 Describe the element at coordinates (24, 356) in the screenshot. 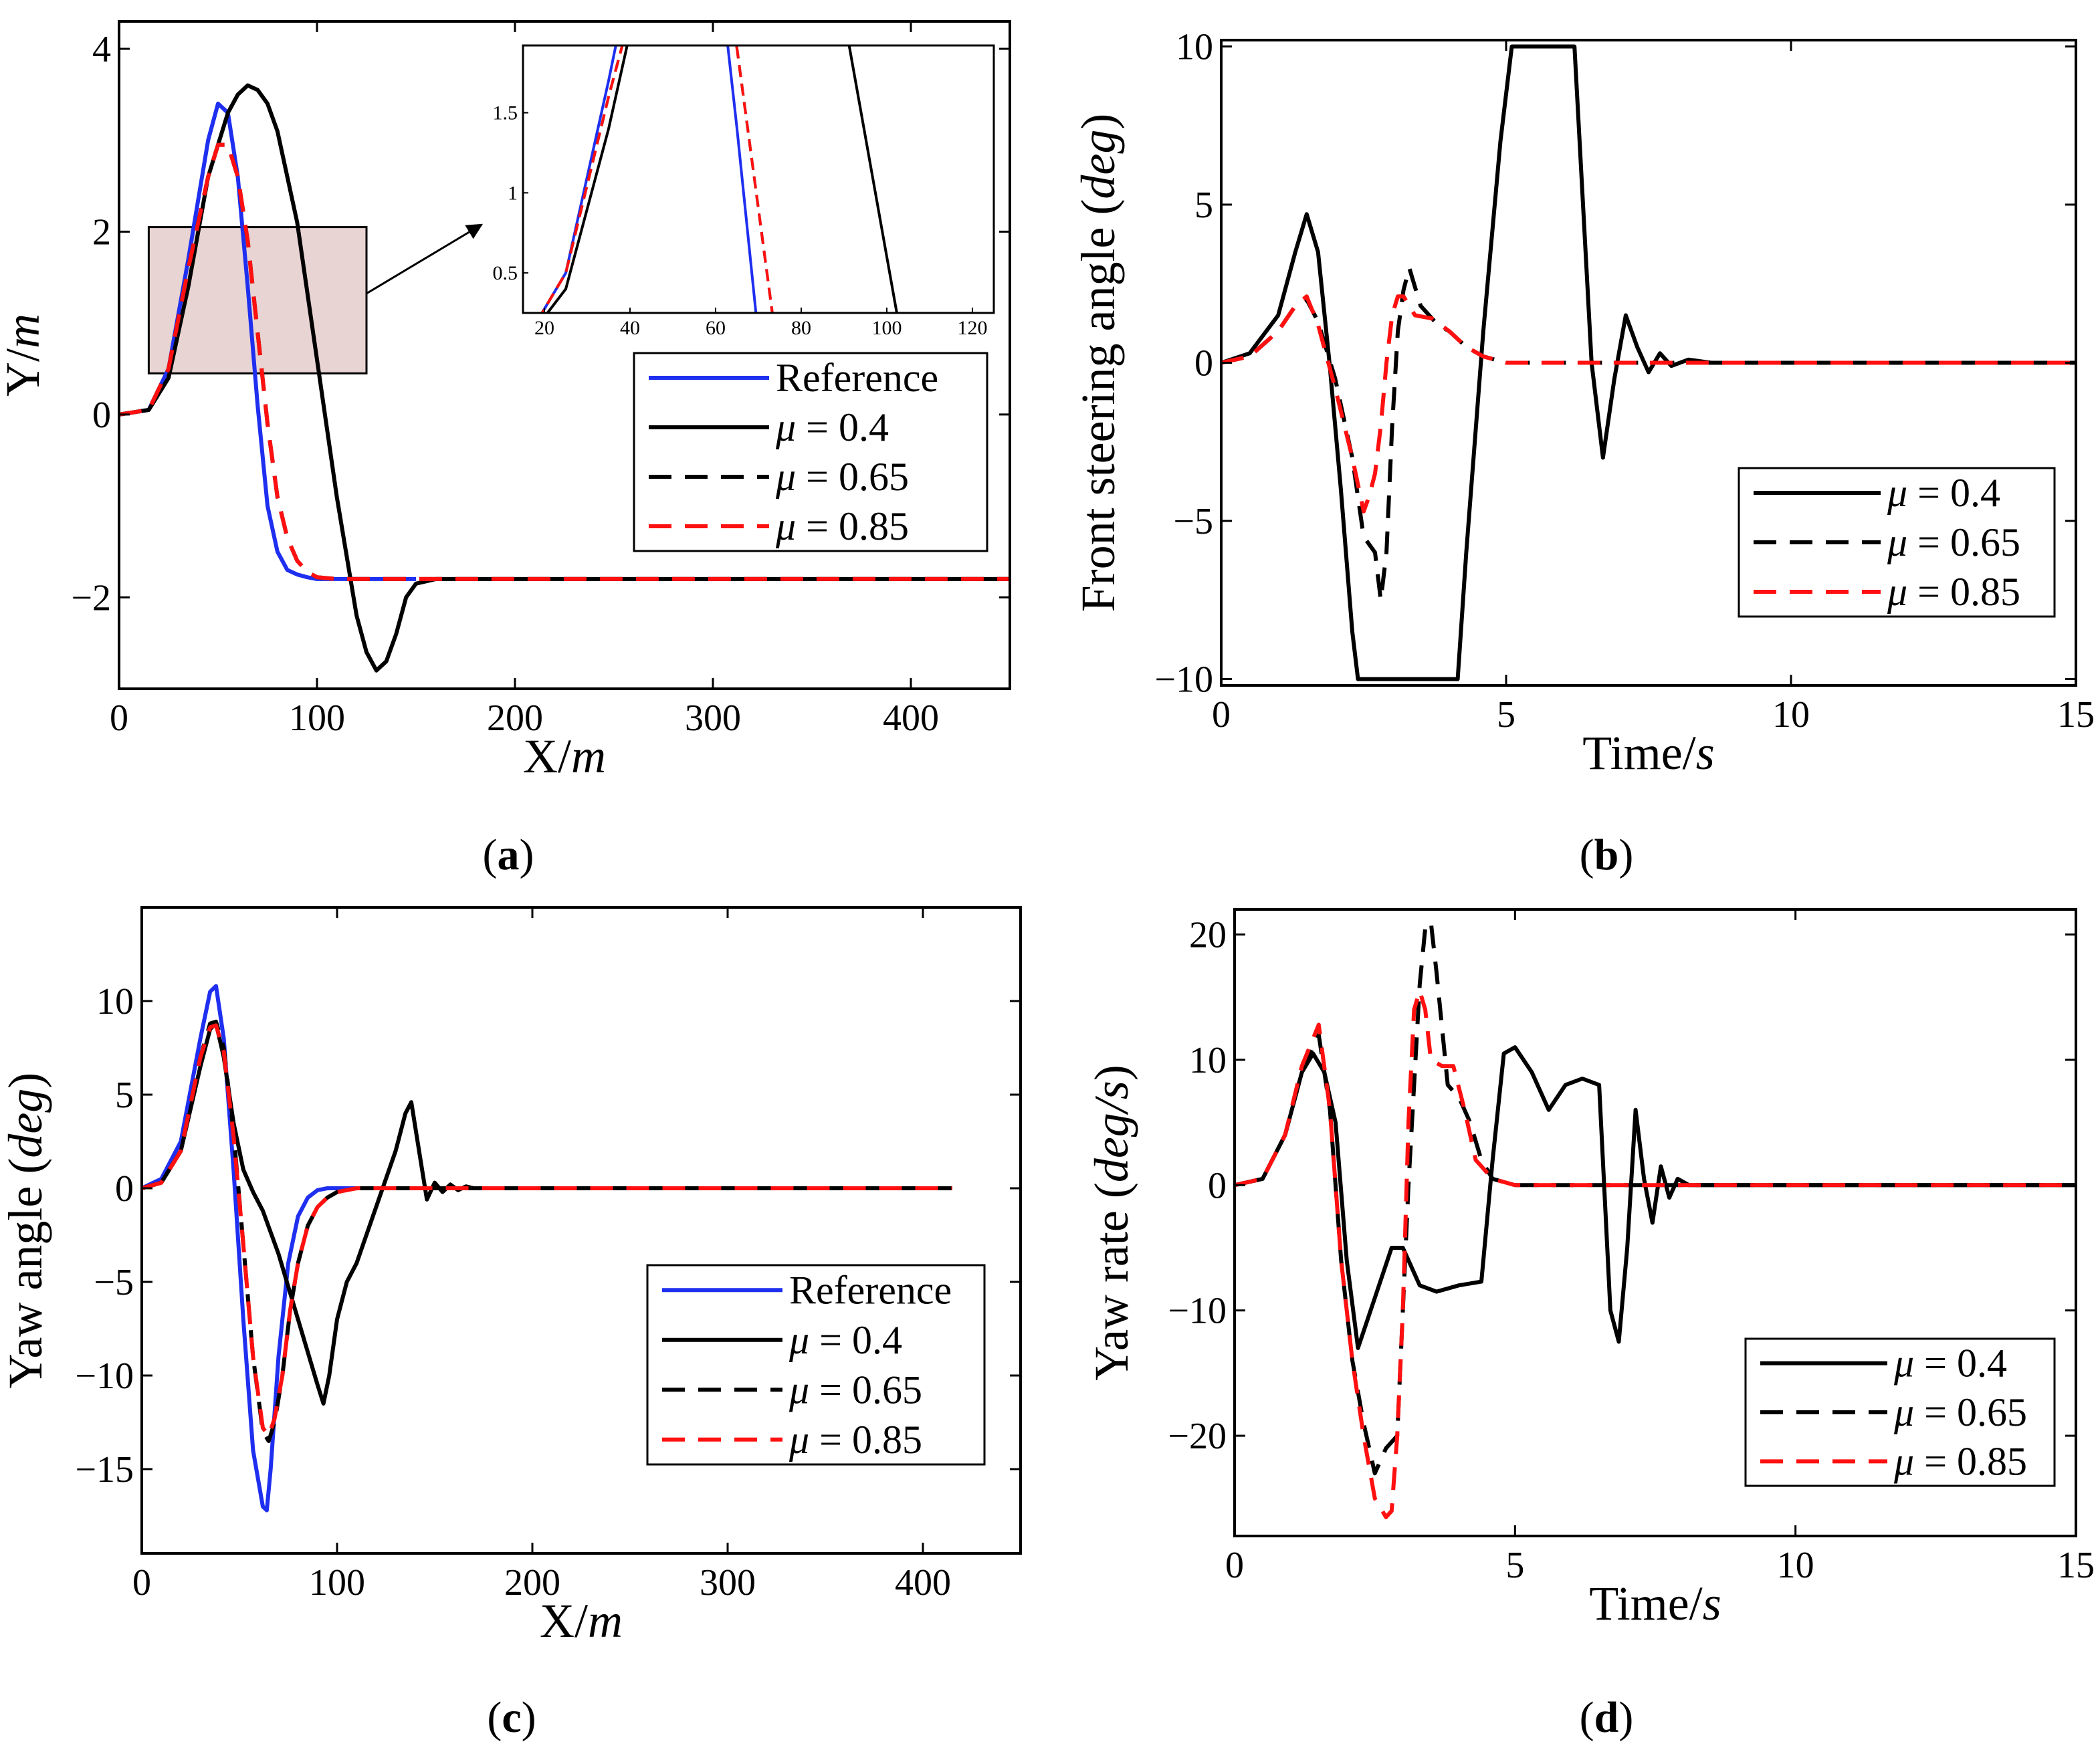

I see `y-axis-title: Y/m` at that location.